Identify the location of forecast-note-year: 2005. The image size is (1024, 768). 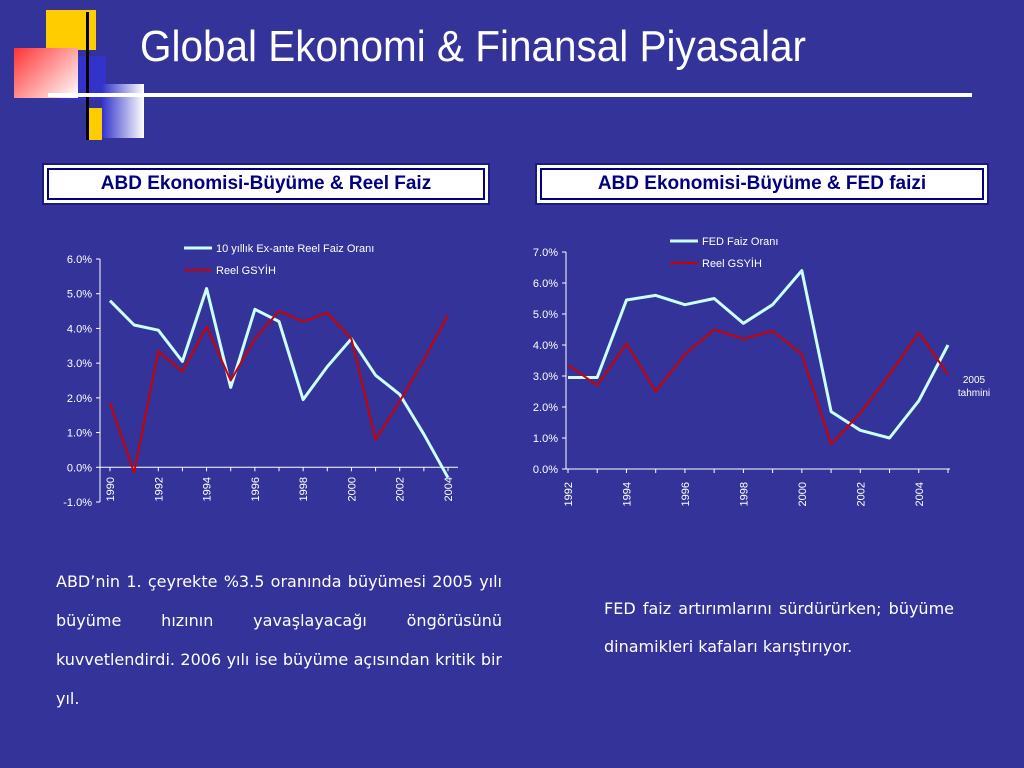
(974, 380).